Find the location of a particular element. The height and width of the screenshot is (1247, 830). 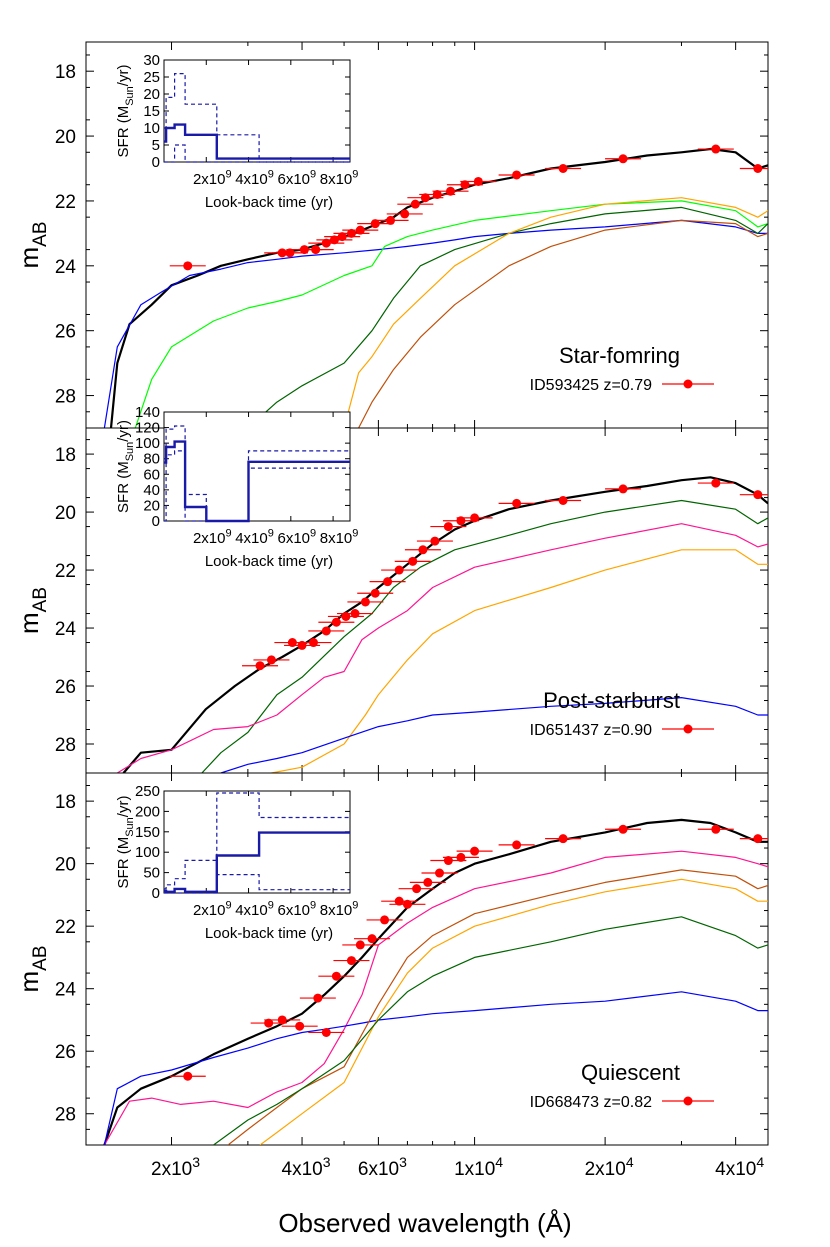

inset-y-tick-label: 10 is located at coordinates (151, 128).